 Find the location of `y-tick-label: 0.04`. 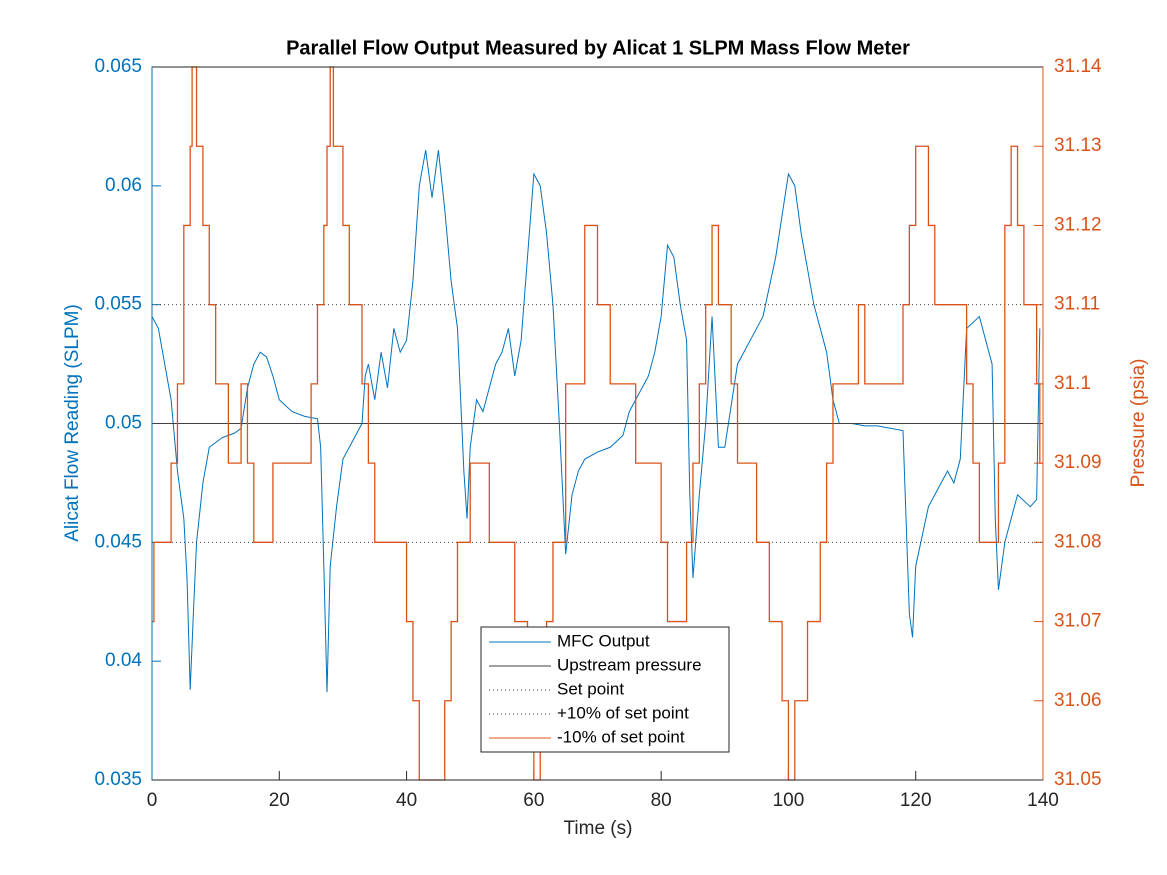

y-tick-label: 0.04 is located at coordinates (123, 660).